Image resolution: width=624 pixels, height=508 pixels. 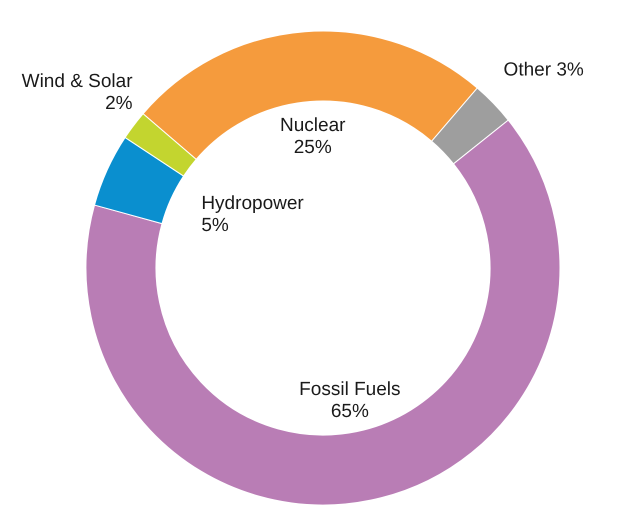 What do you see at coordinates (215, 225) in the screenshot?
I see `data-label: 5%` at bounding box center [215, 225].